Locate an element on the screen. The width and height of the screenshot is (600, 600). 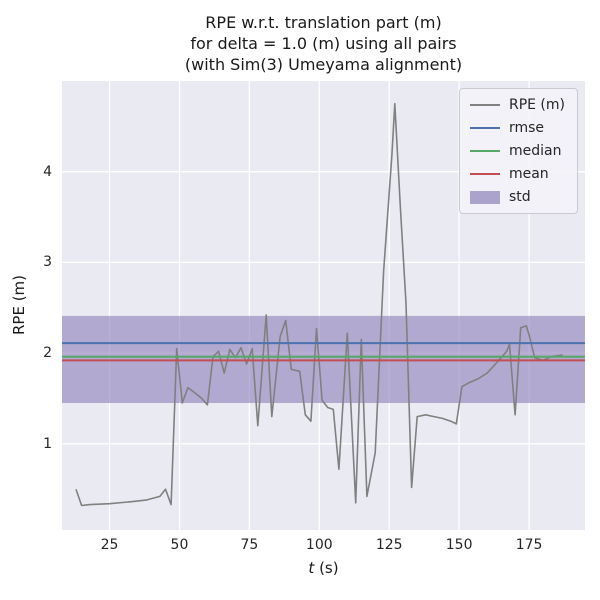
x-axis-label: t (s) is located at coordinates (323, 568).